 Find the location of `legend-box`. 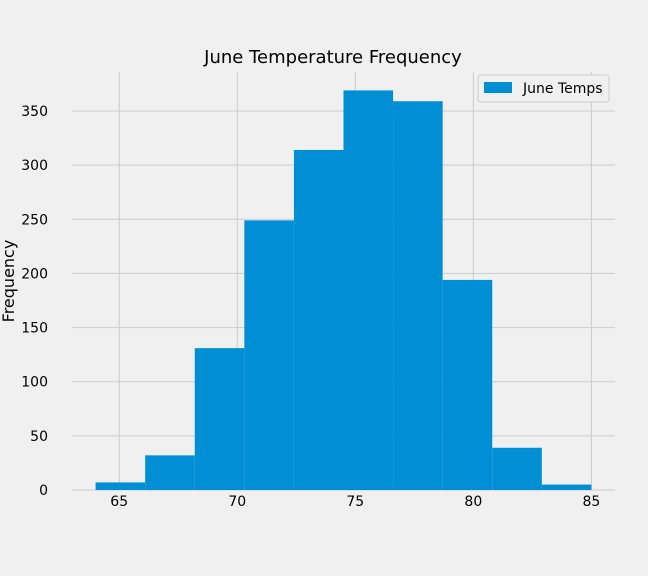

legend-box is located at coordinates (543, 88).